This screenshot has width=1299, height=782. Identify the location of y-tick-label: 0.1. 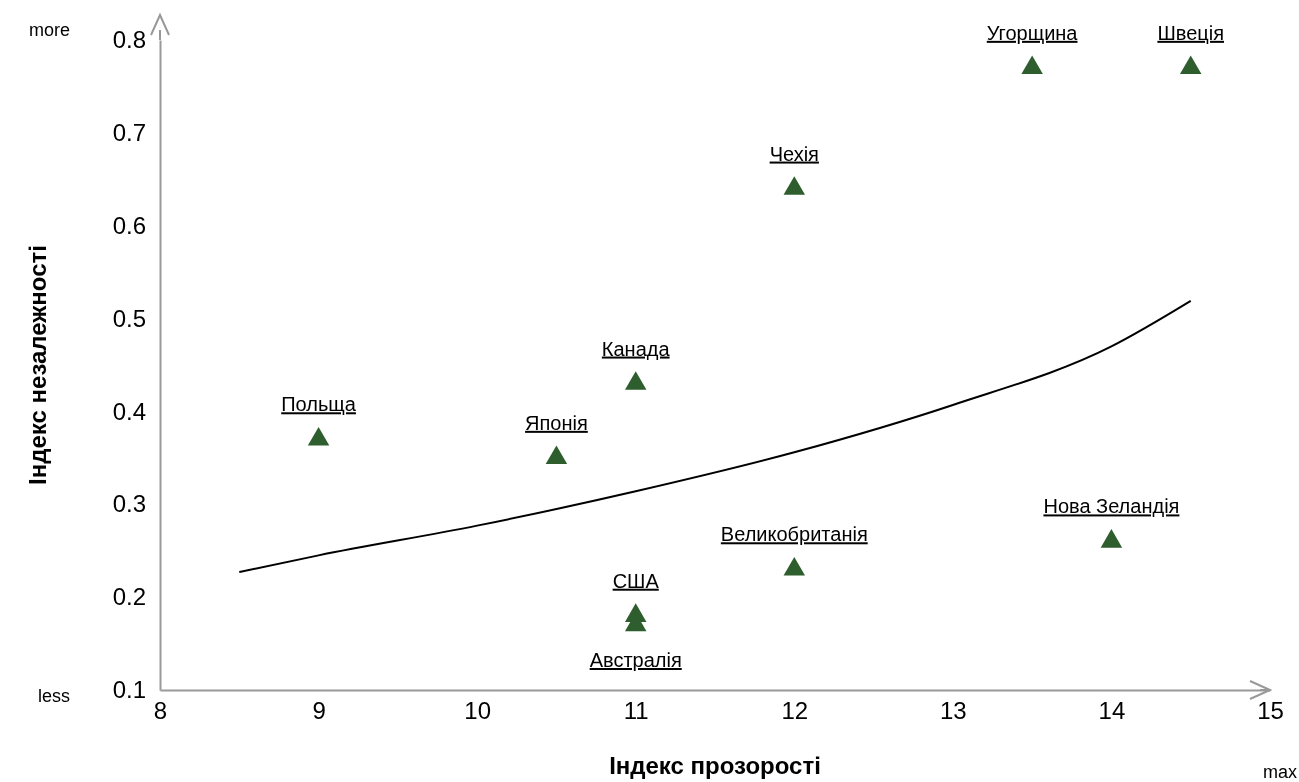
(129, 690).